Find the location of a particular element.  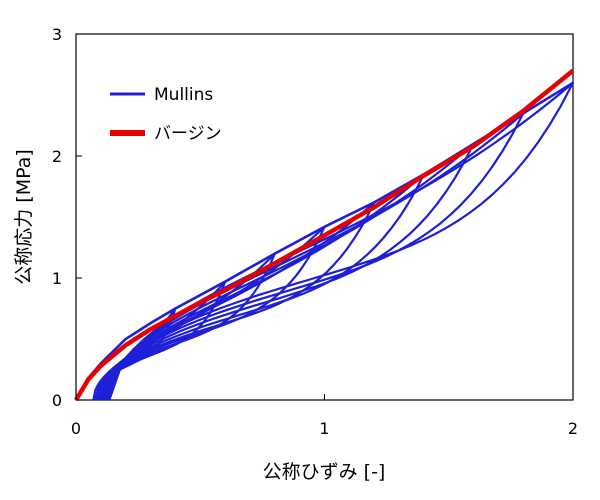

y-axis-title: 公称応力 [MPa] is located at coordinates (24, 217).